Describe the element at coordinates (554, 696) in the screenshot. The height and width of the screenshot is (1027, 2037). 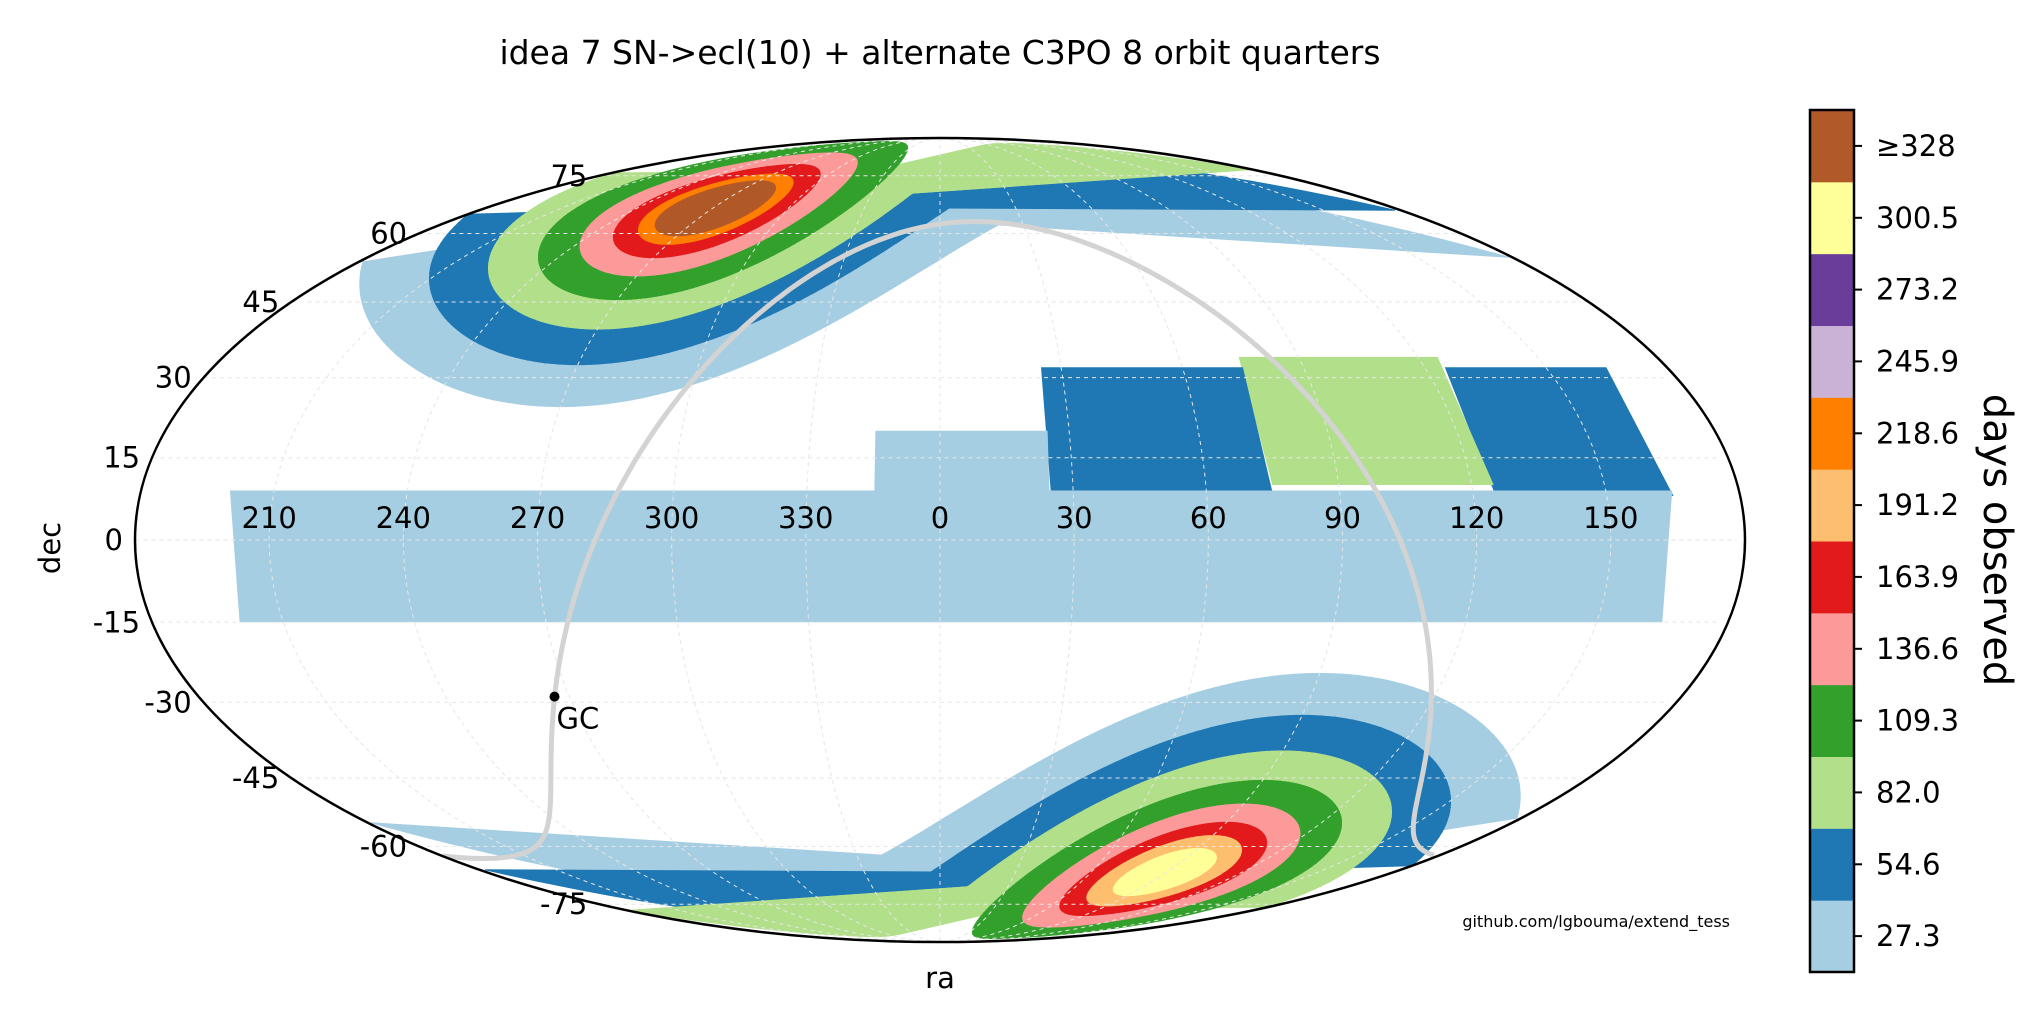
I see `galactic-center-marker` at that location.